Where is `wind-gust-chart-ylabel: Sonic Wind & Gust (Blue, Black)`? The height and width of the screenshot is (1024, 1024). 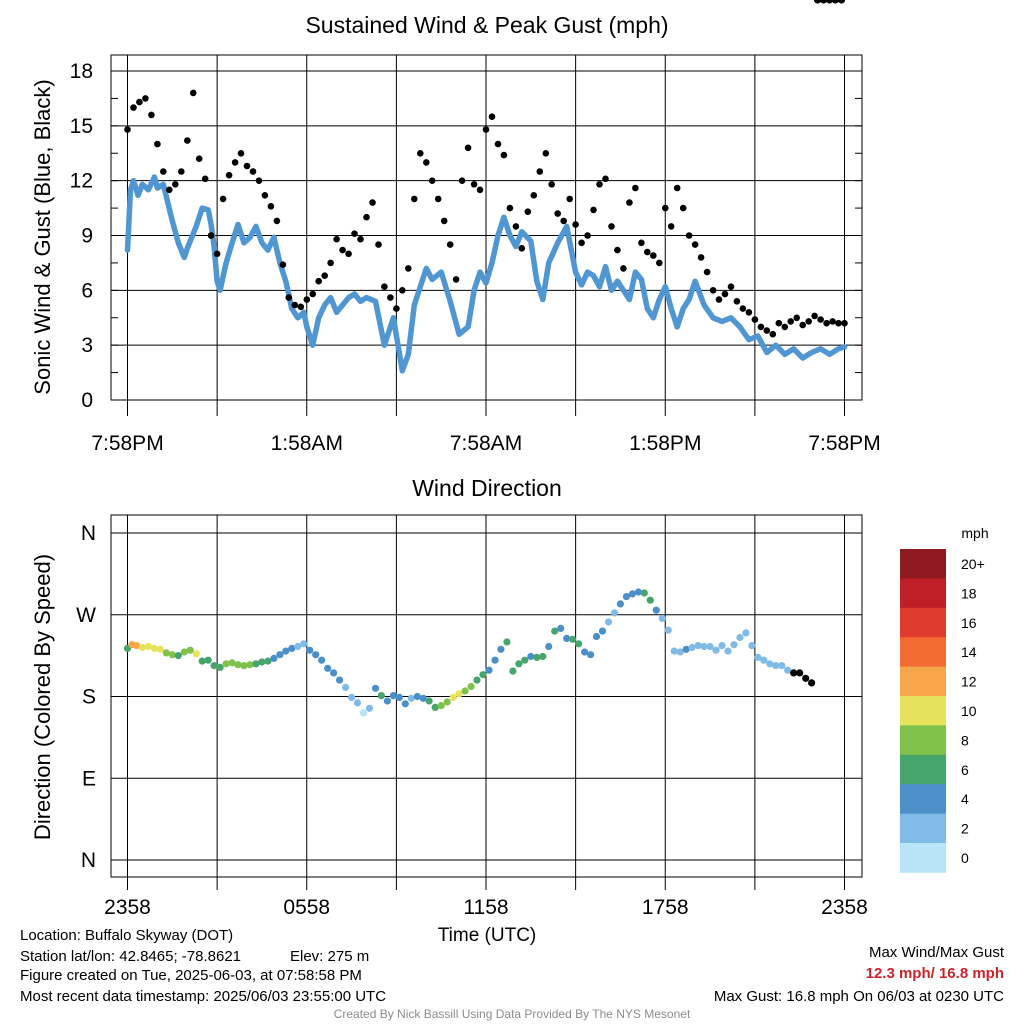
wind-gust-chart-ylabel: Sonic Wind & Gust (Blue, Black) is located at coordinates (42, 236).